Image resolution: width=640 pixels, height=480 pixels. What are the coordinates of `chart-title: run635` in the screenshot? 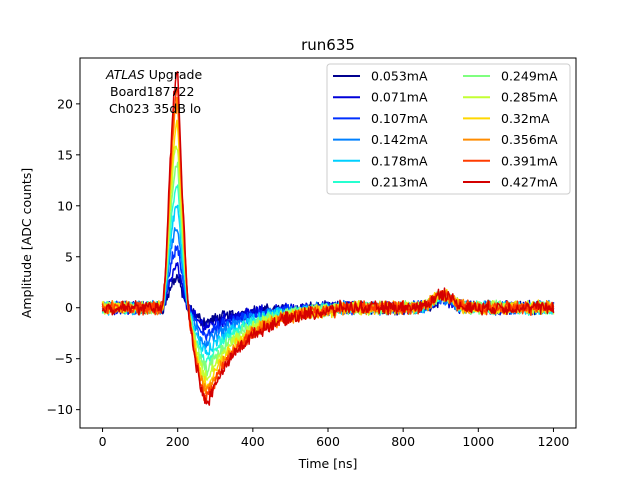 It's located at (328, 45).